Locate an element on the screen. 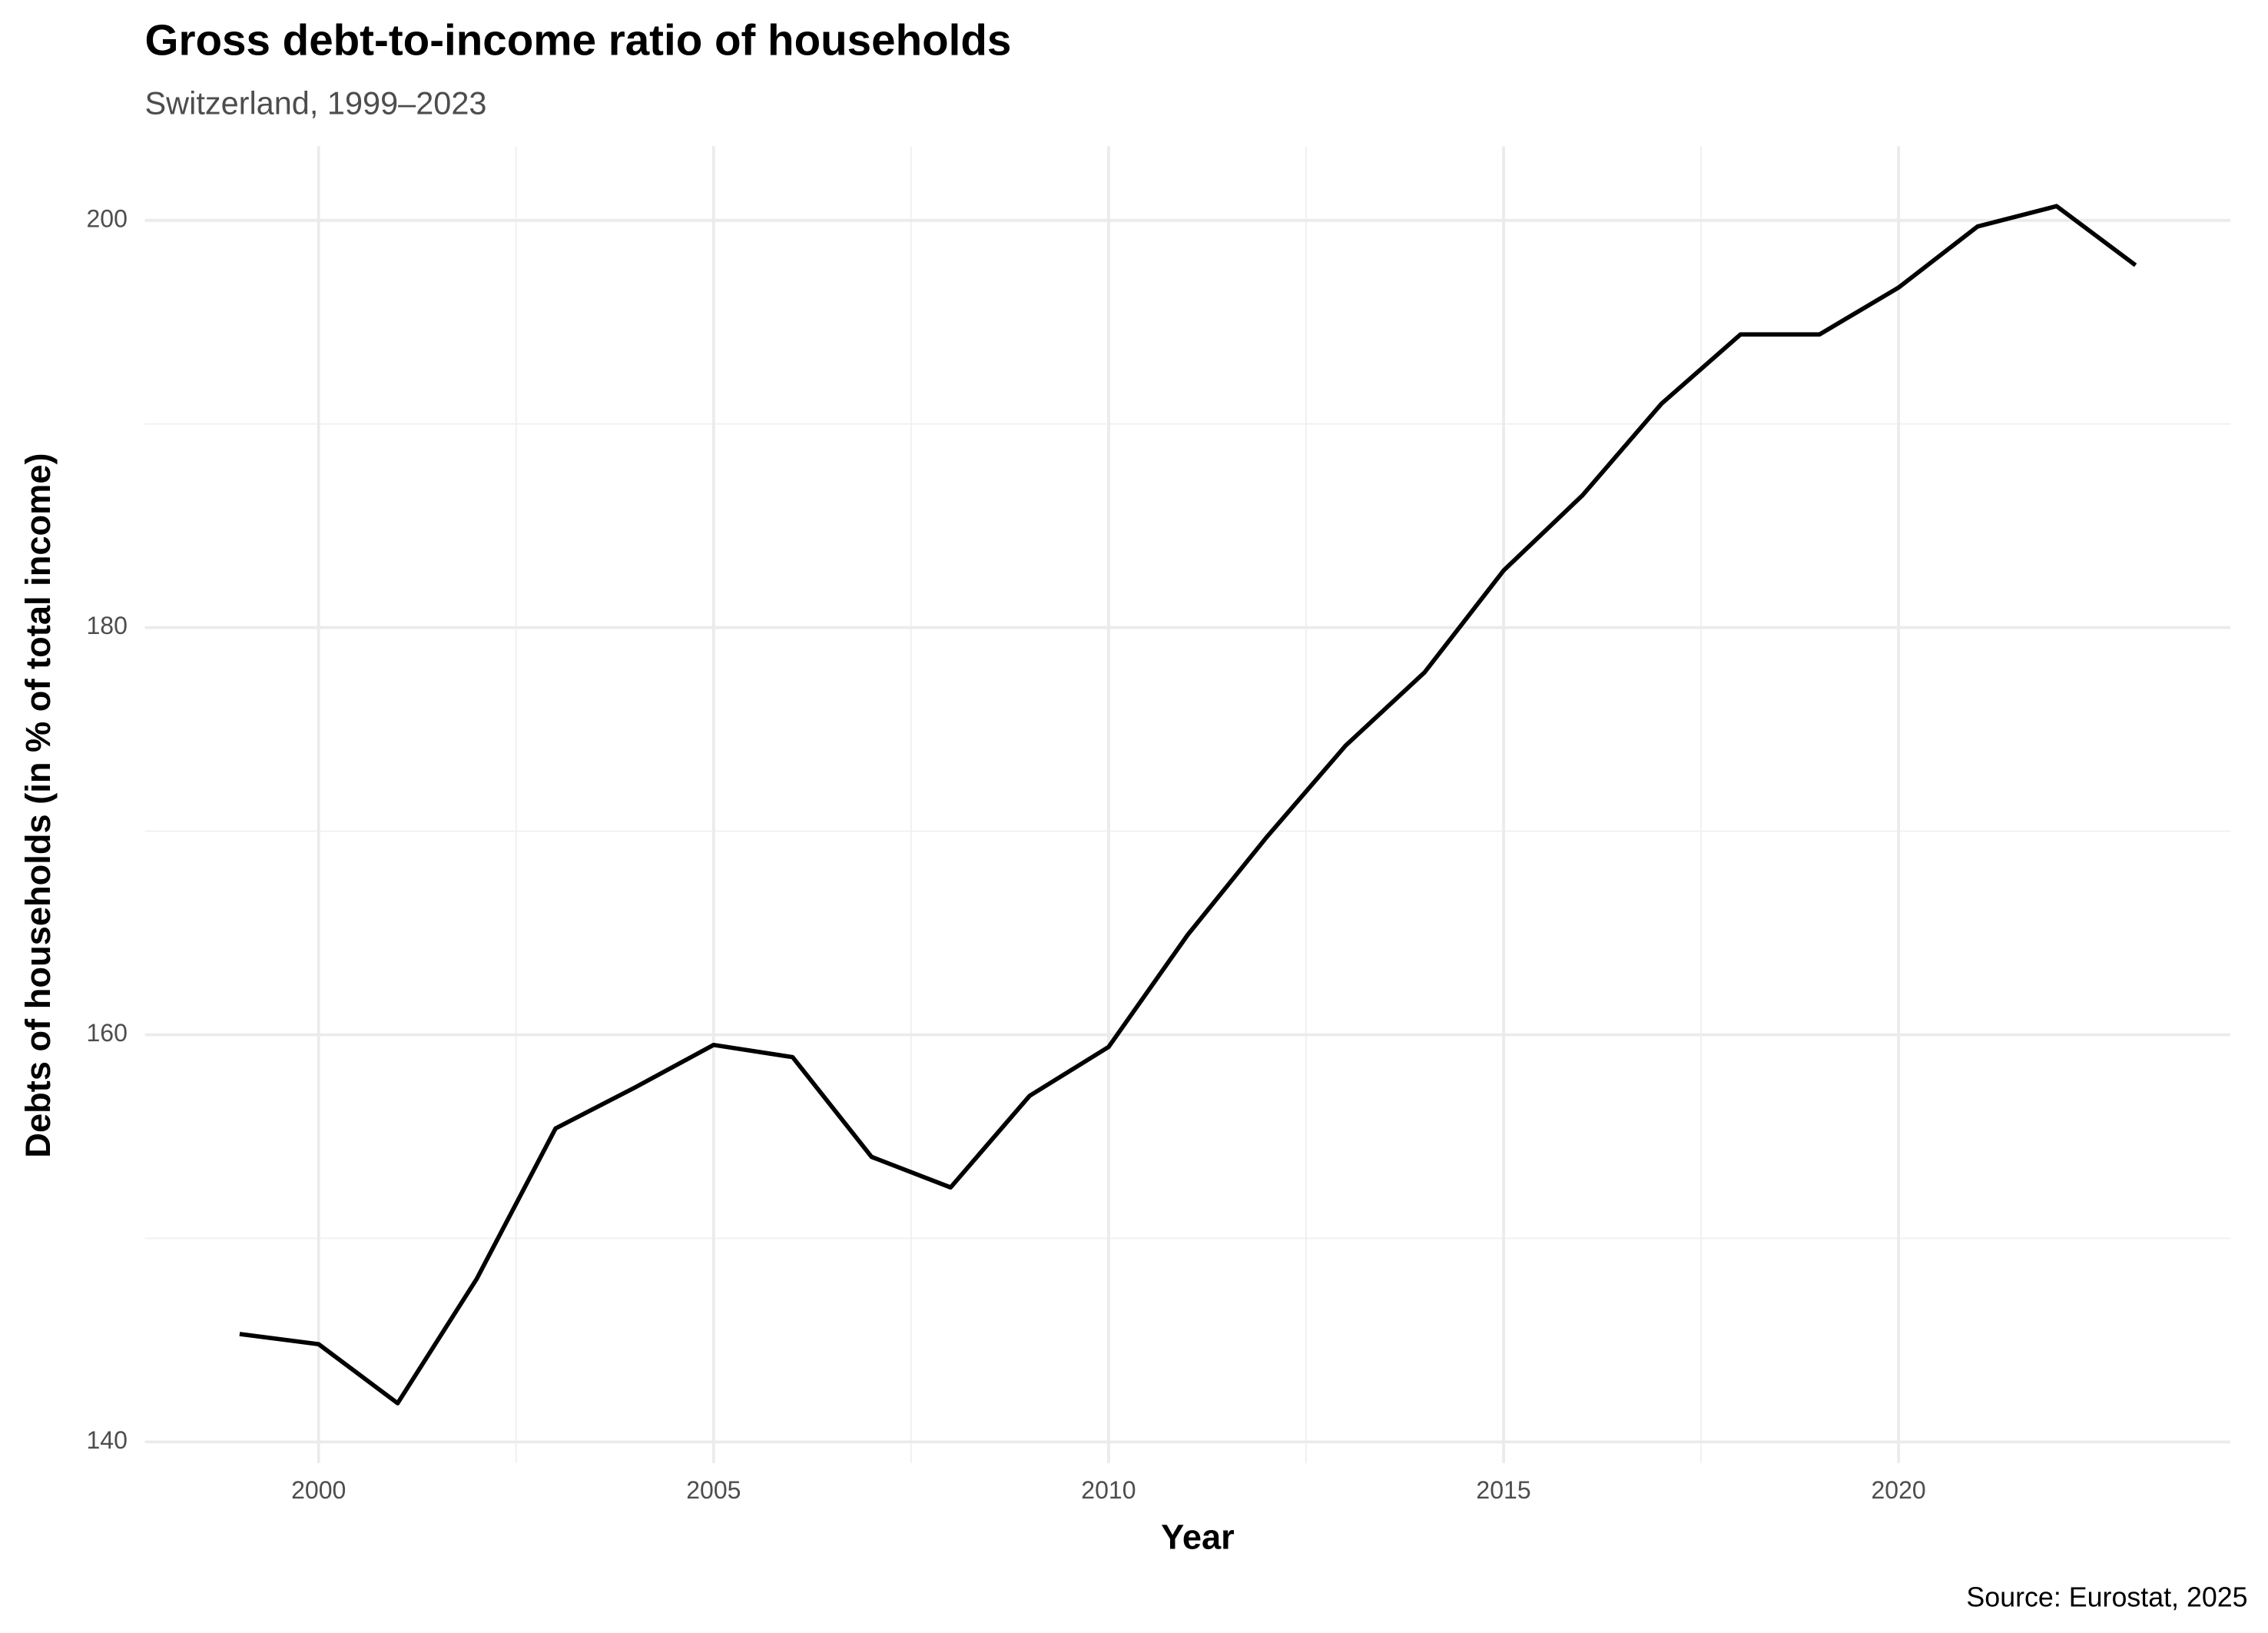  y-tick-label: 180 is located at coordinates (106, 625).